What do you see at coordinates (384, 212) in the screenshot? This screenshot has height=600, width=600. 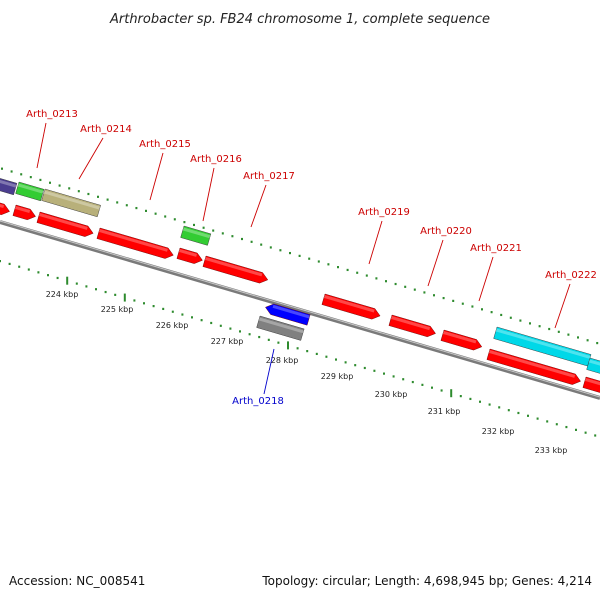 I see `gene-label: Arth_0219` at bounding box center [384, 212].